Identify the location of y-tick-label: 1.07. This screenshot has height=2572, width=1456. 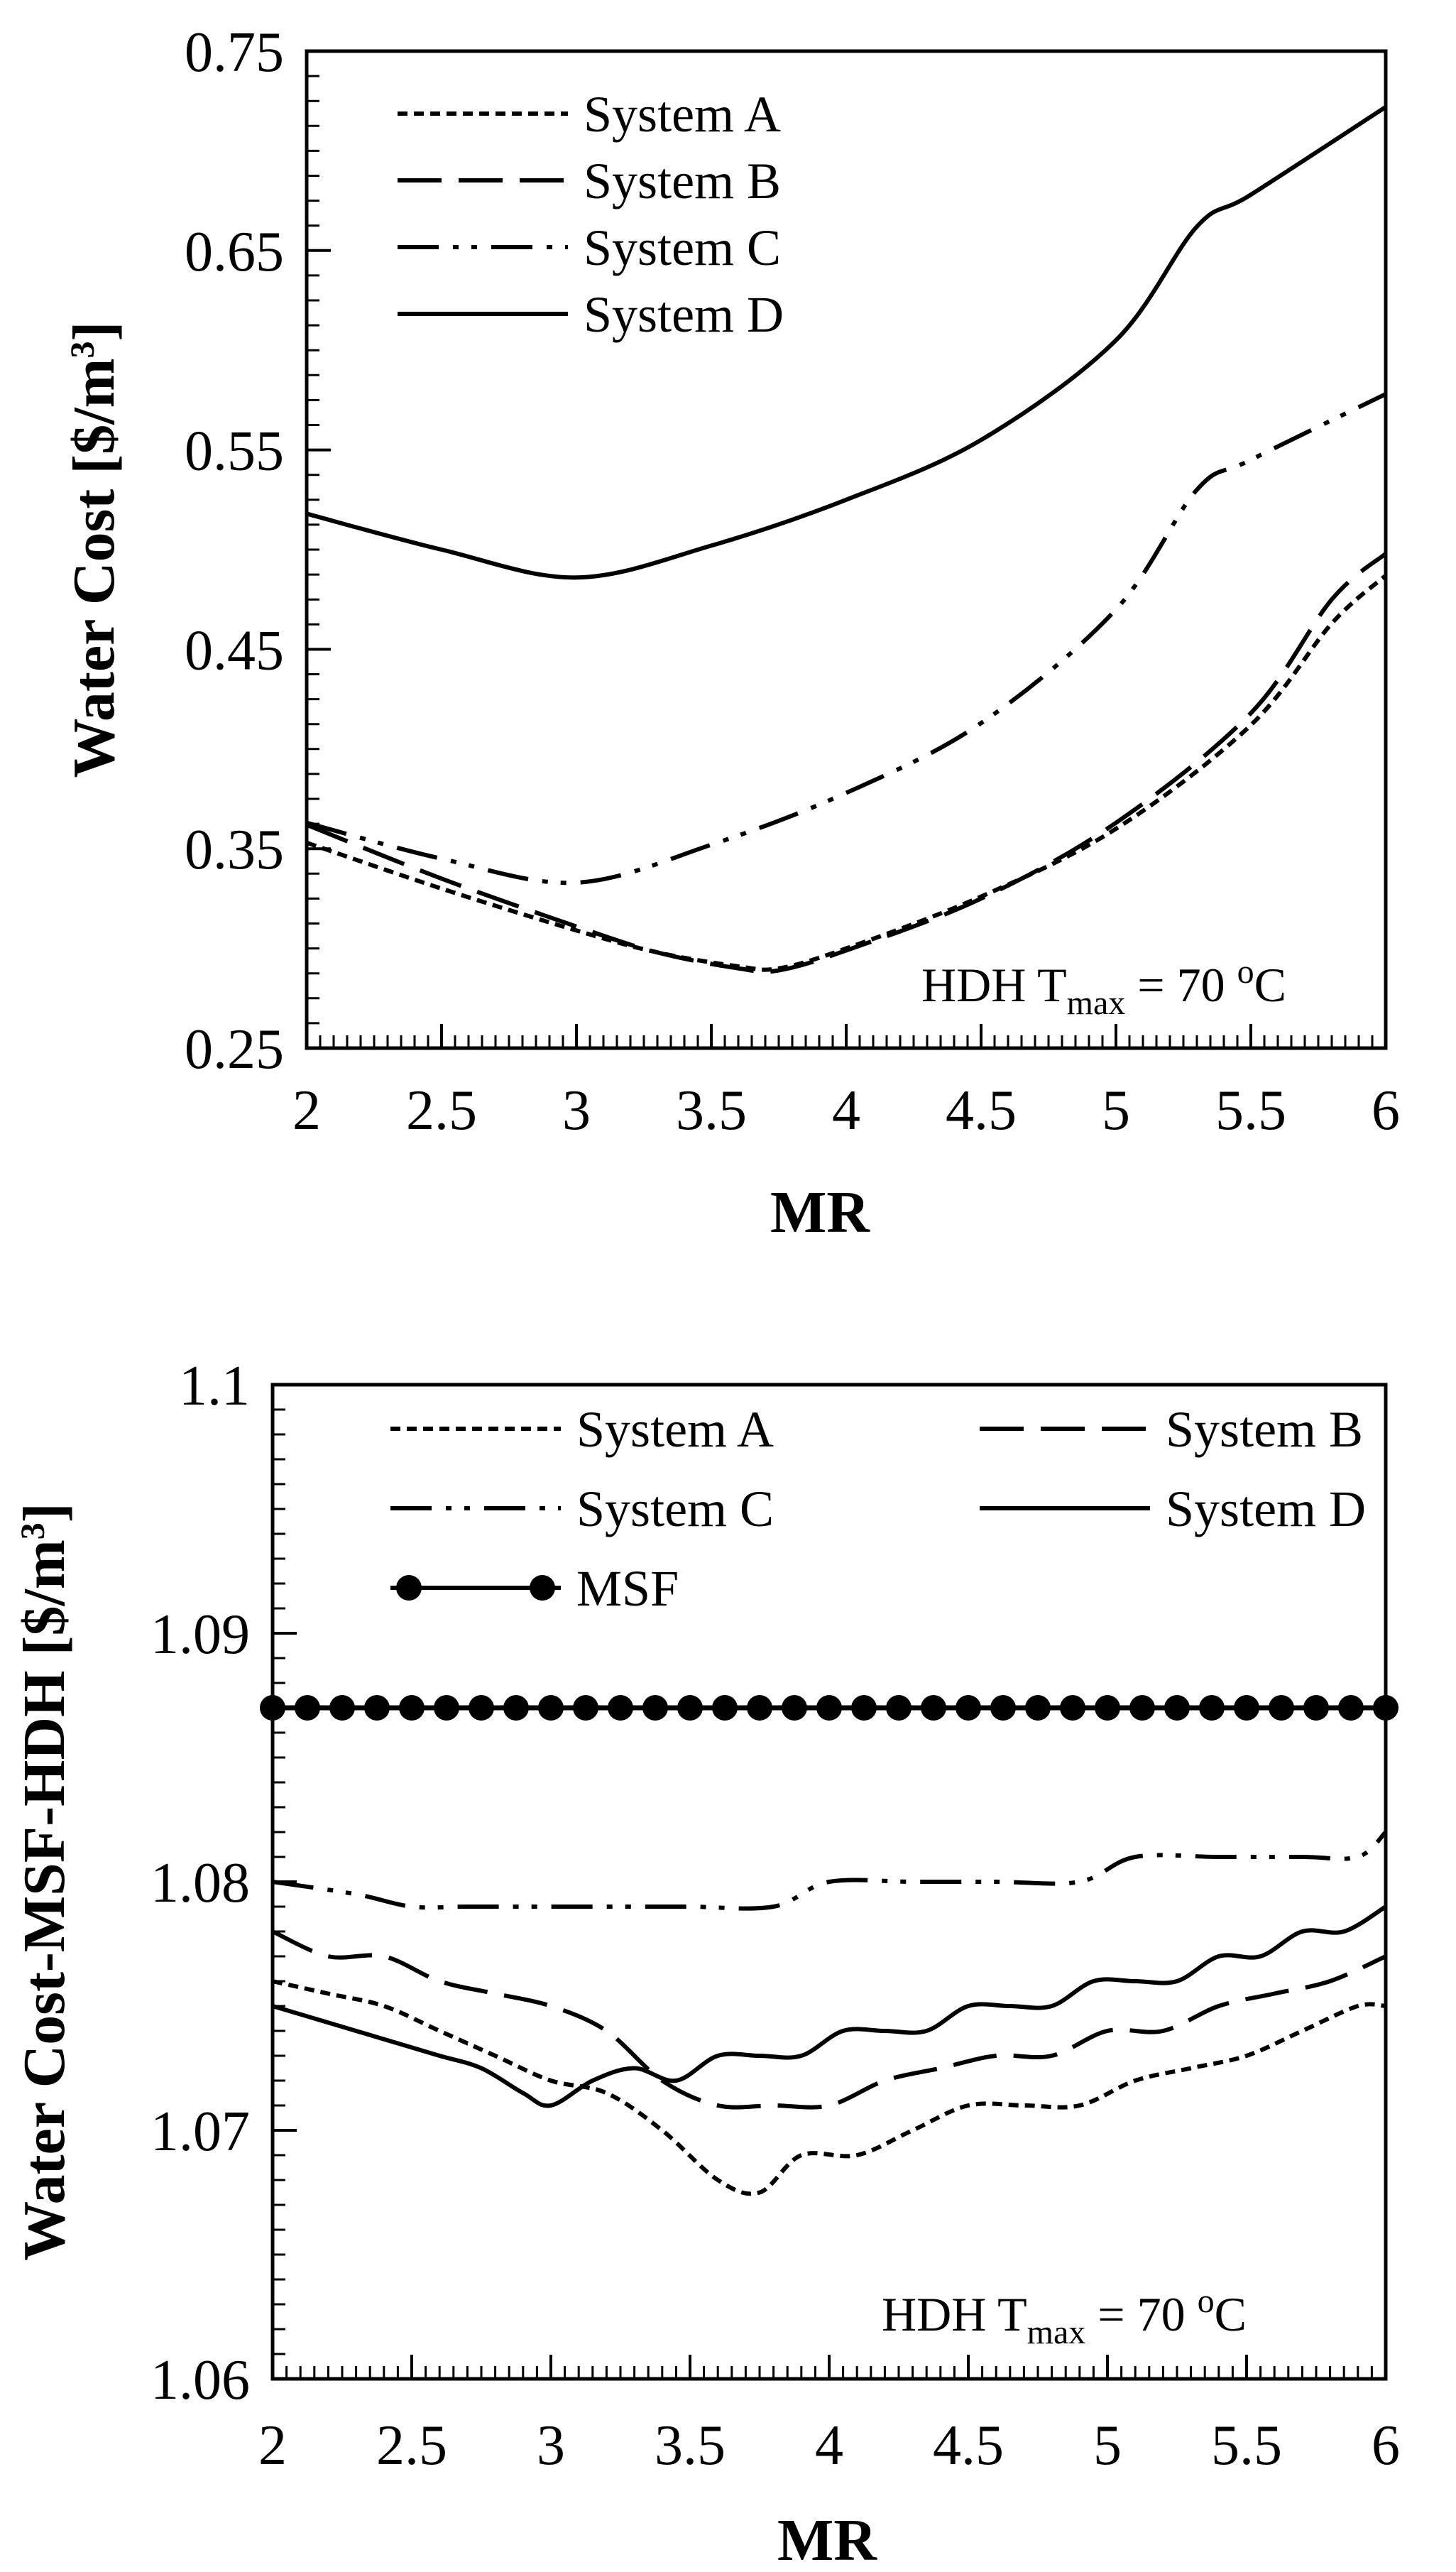
(200, 2131).